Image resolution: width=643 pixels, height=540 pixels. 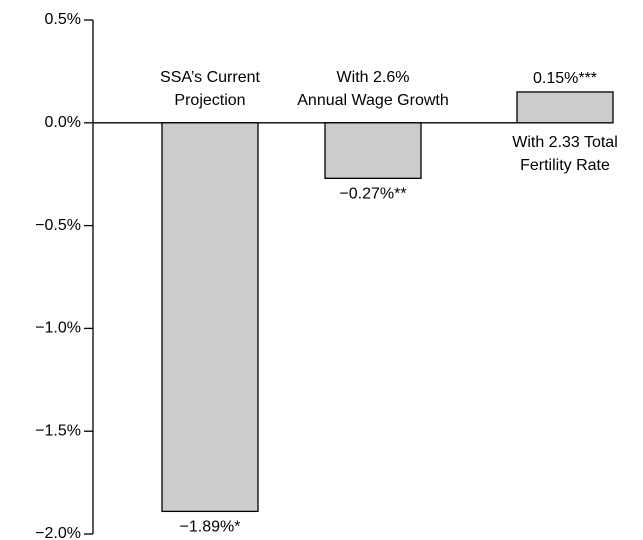 I want to click on category-label: Projection, so click(x=209, y=100).